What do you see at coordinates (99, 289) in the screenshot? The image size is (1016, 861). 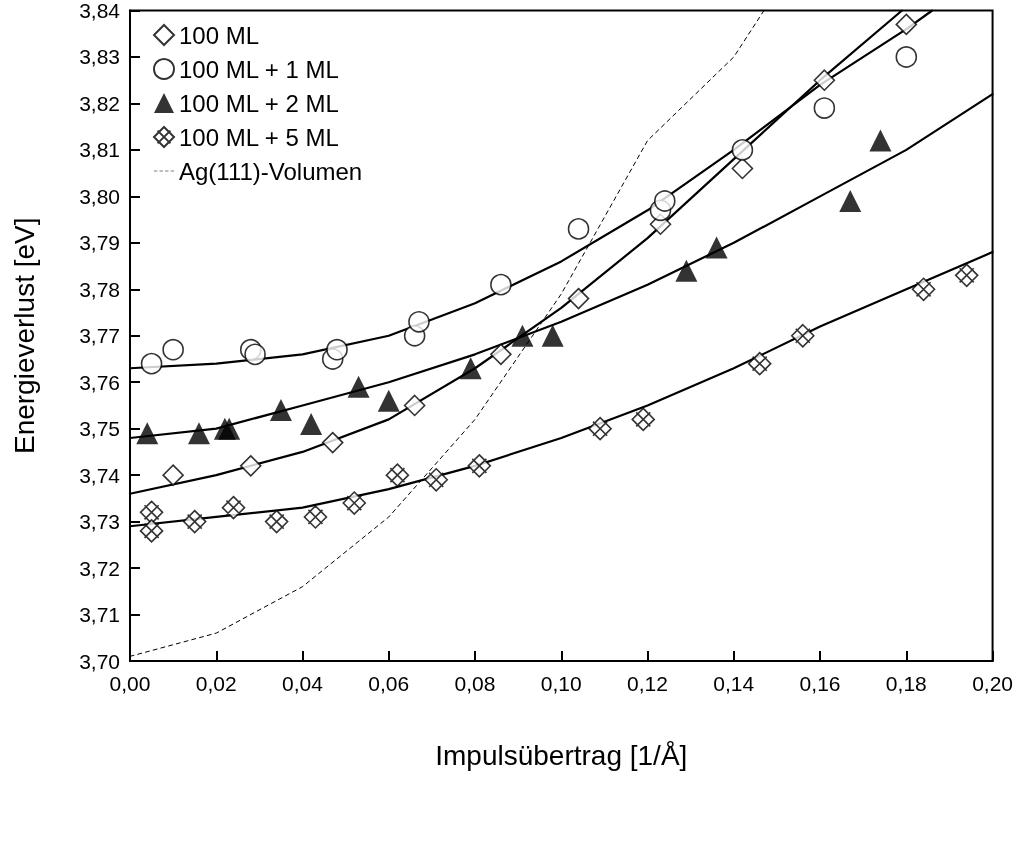 I see `y-tick-label: 3,78` at bounding box center [99, 289].